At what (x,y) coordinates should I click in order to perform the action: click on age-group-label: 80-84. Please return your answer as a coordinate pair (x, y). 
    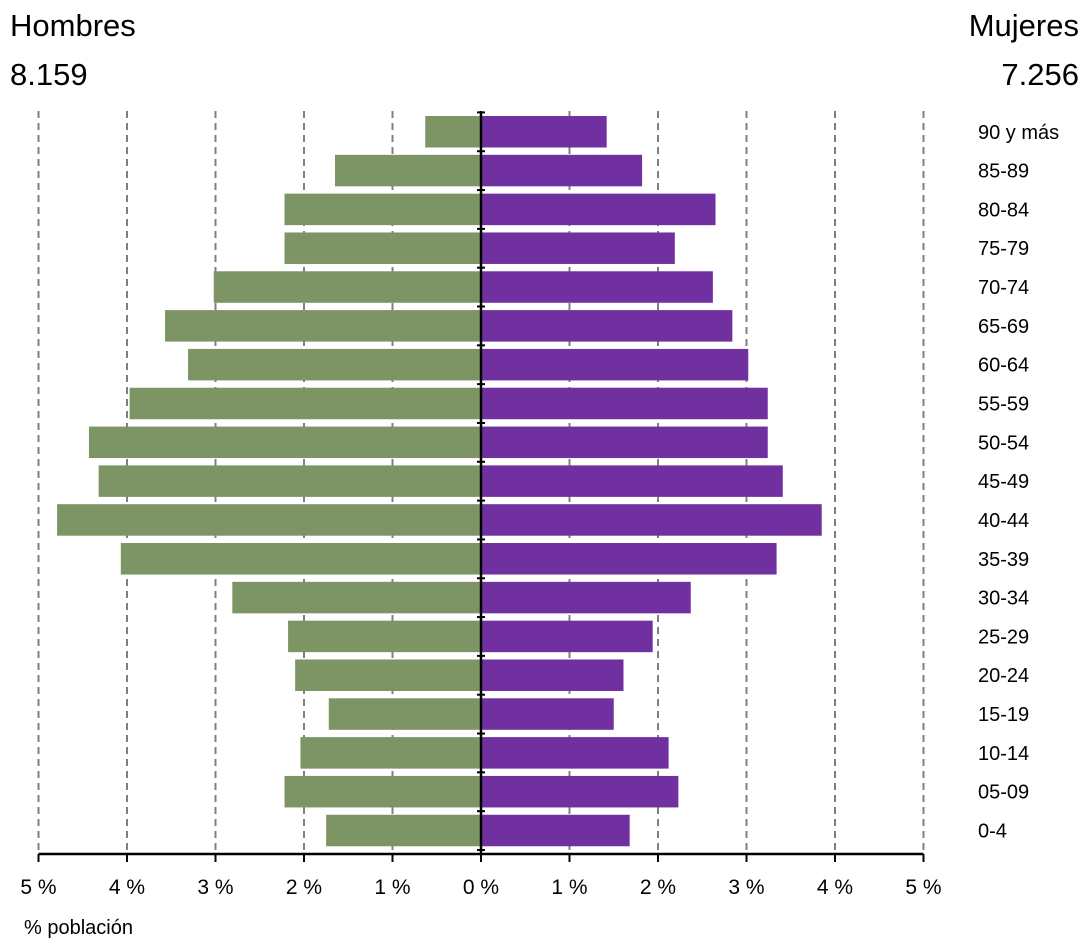
    Looking at the image, I should click on (1003, 210).